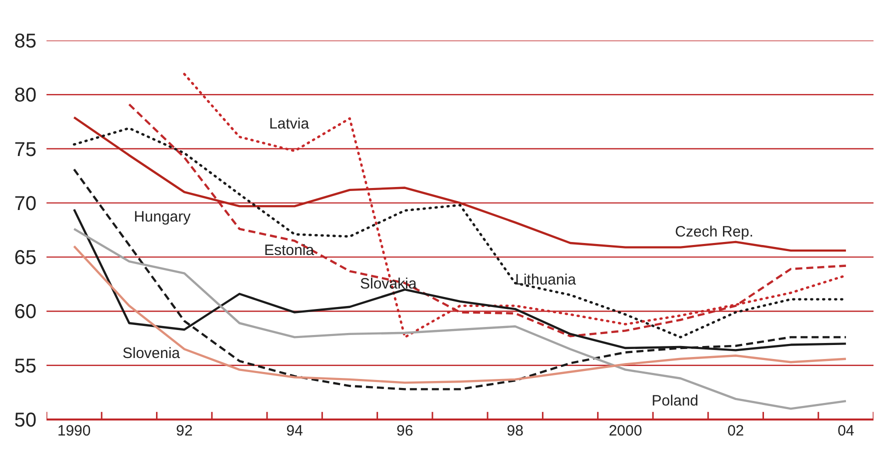 This screenshot has width=881, height=449. Describe the element at coordinates (151, 353) in the screenshot. I see `series-label: Slovenia` at that location.